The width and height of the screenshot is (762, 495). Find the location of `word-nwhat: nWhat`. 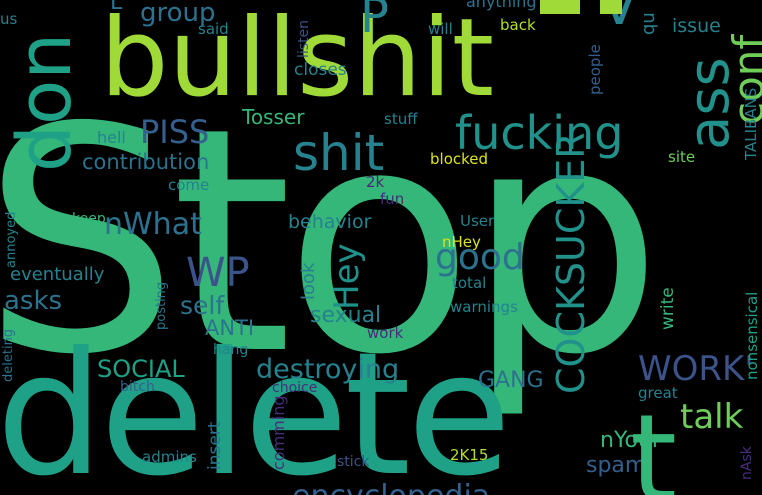

word-nwhat: nWhat is located at coordinates (153, 224).